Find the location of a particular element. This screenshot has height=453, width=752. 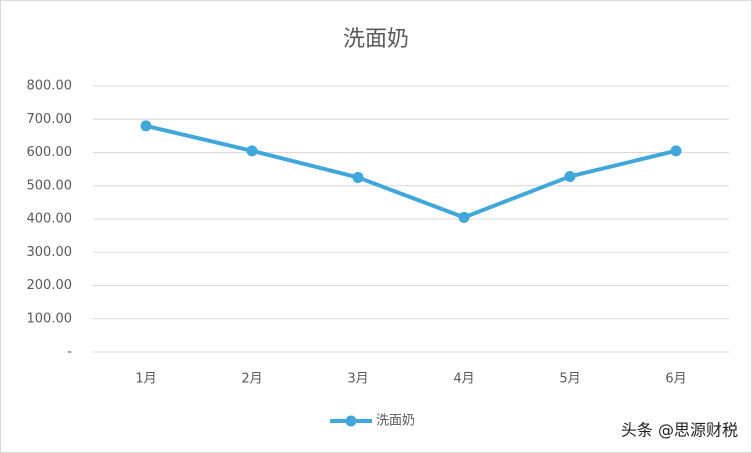

watermark: 头条 @思源财税 is located at coordinates (679, 430).